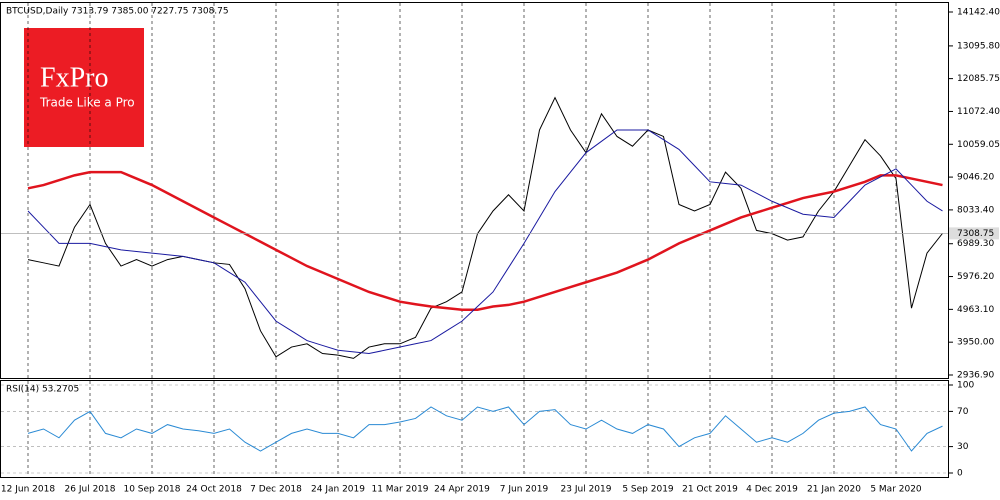  I want to click on y-tick-label: 5976.20, so click(975, 277).